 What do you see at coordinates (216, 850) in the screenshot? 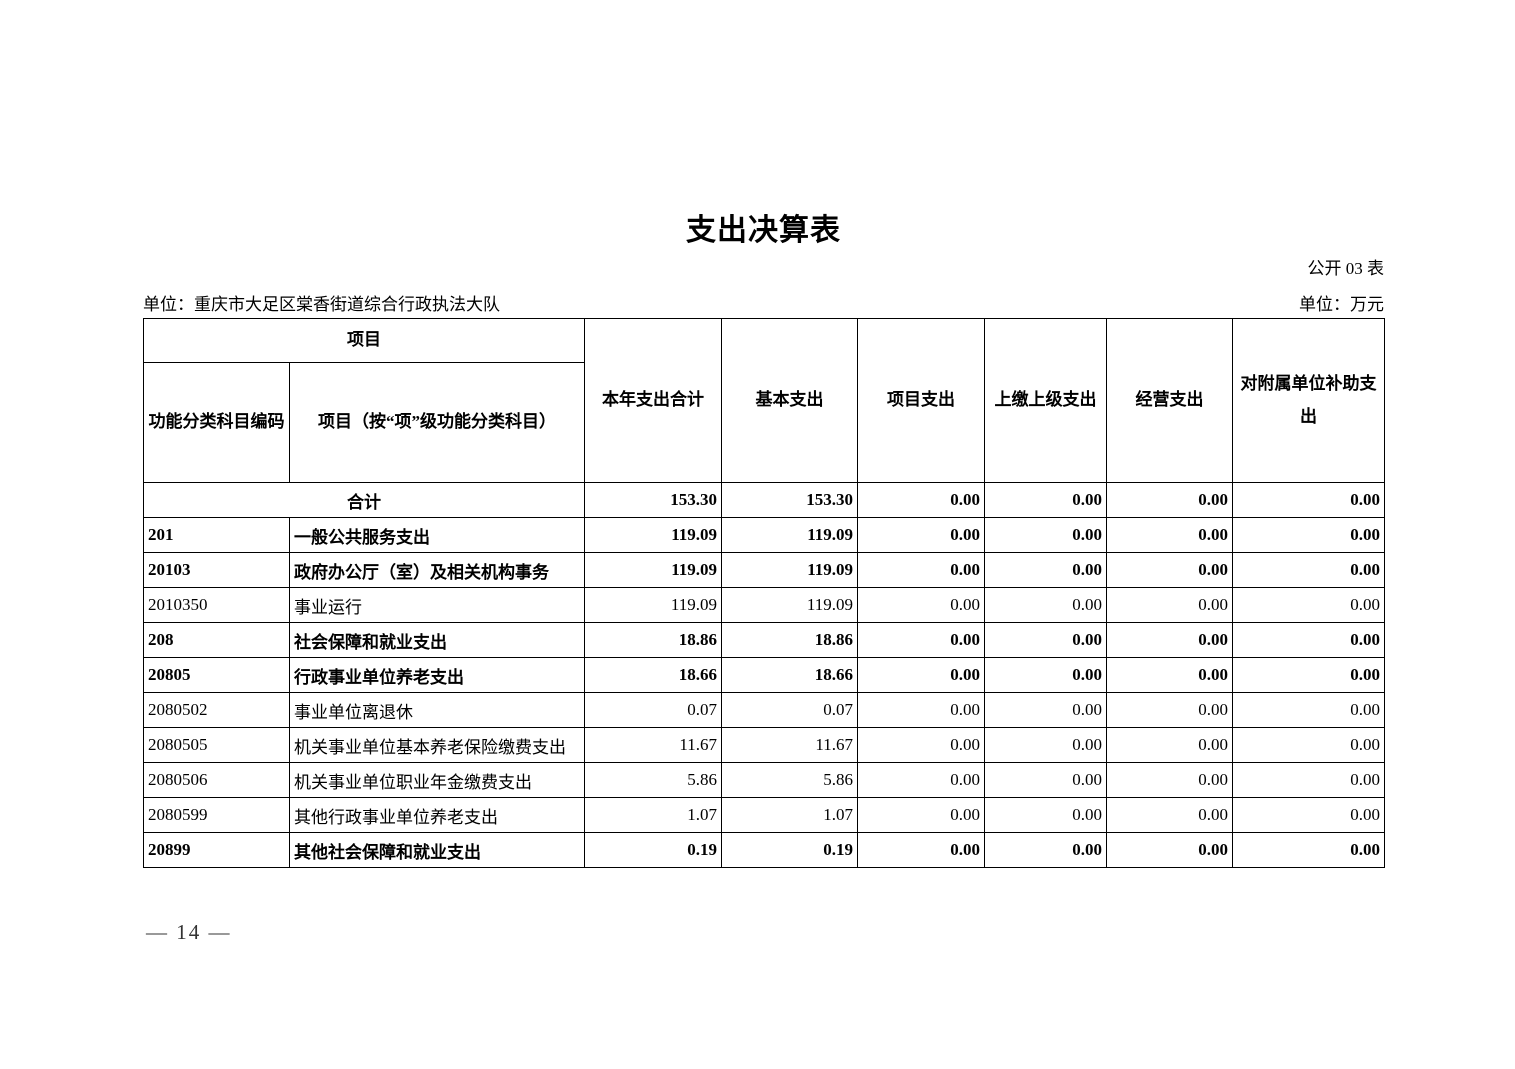
I see `cell-code: 20899` at bounding box center [216, 850].